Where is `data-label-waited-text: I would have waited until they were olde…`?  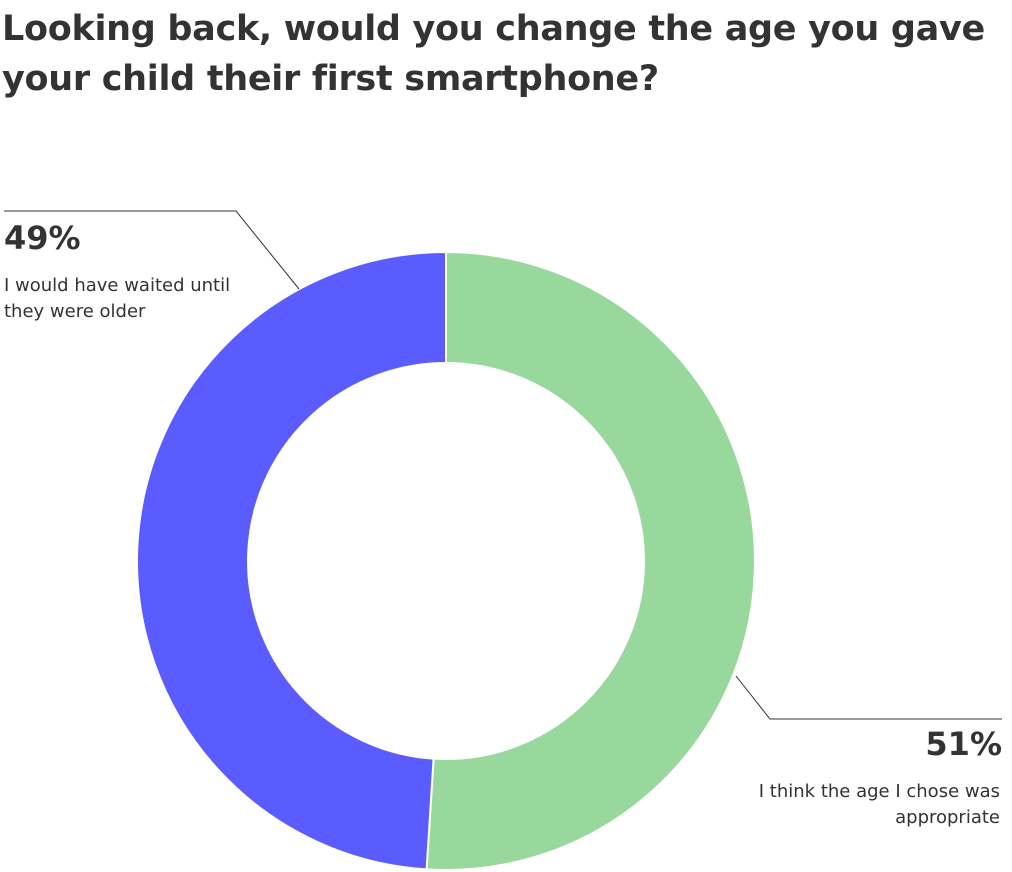 data-label-waited-text: I would have waited until they were olde… is located at coordinates (117, 298).